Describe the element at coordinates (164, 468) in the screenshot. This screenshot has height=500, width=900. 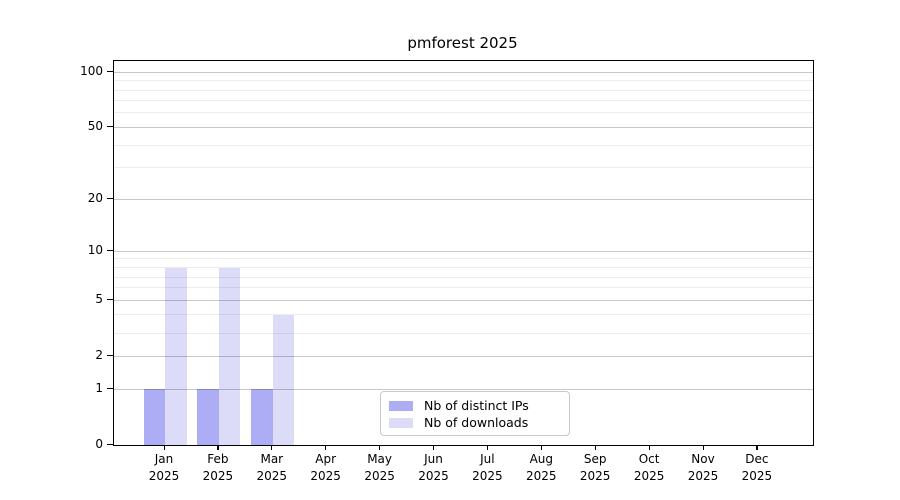
I see `x-tick-label-jan: Jan 2025` at that location.